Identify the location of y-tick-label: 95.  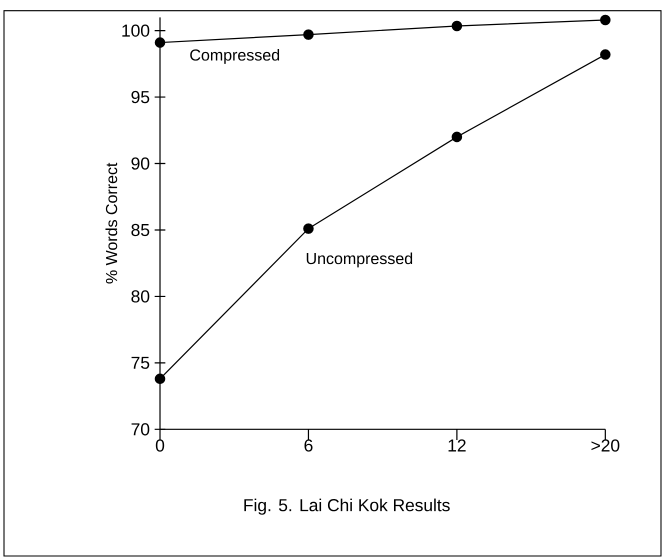
(140, 97).